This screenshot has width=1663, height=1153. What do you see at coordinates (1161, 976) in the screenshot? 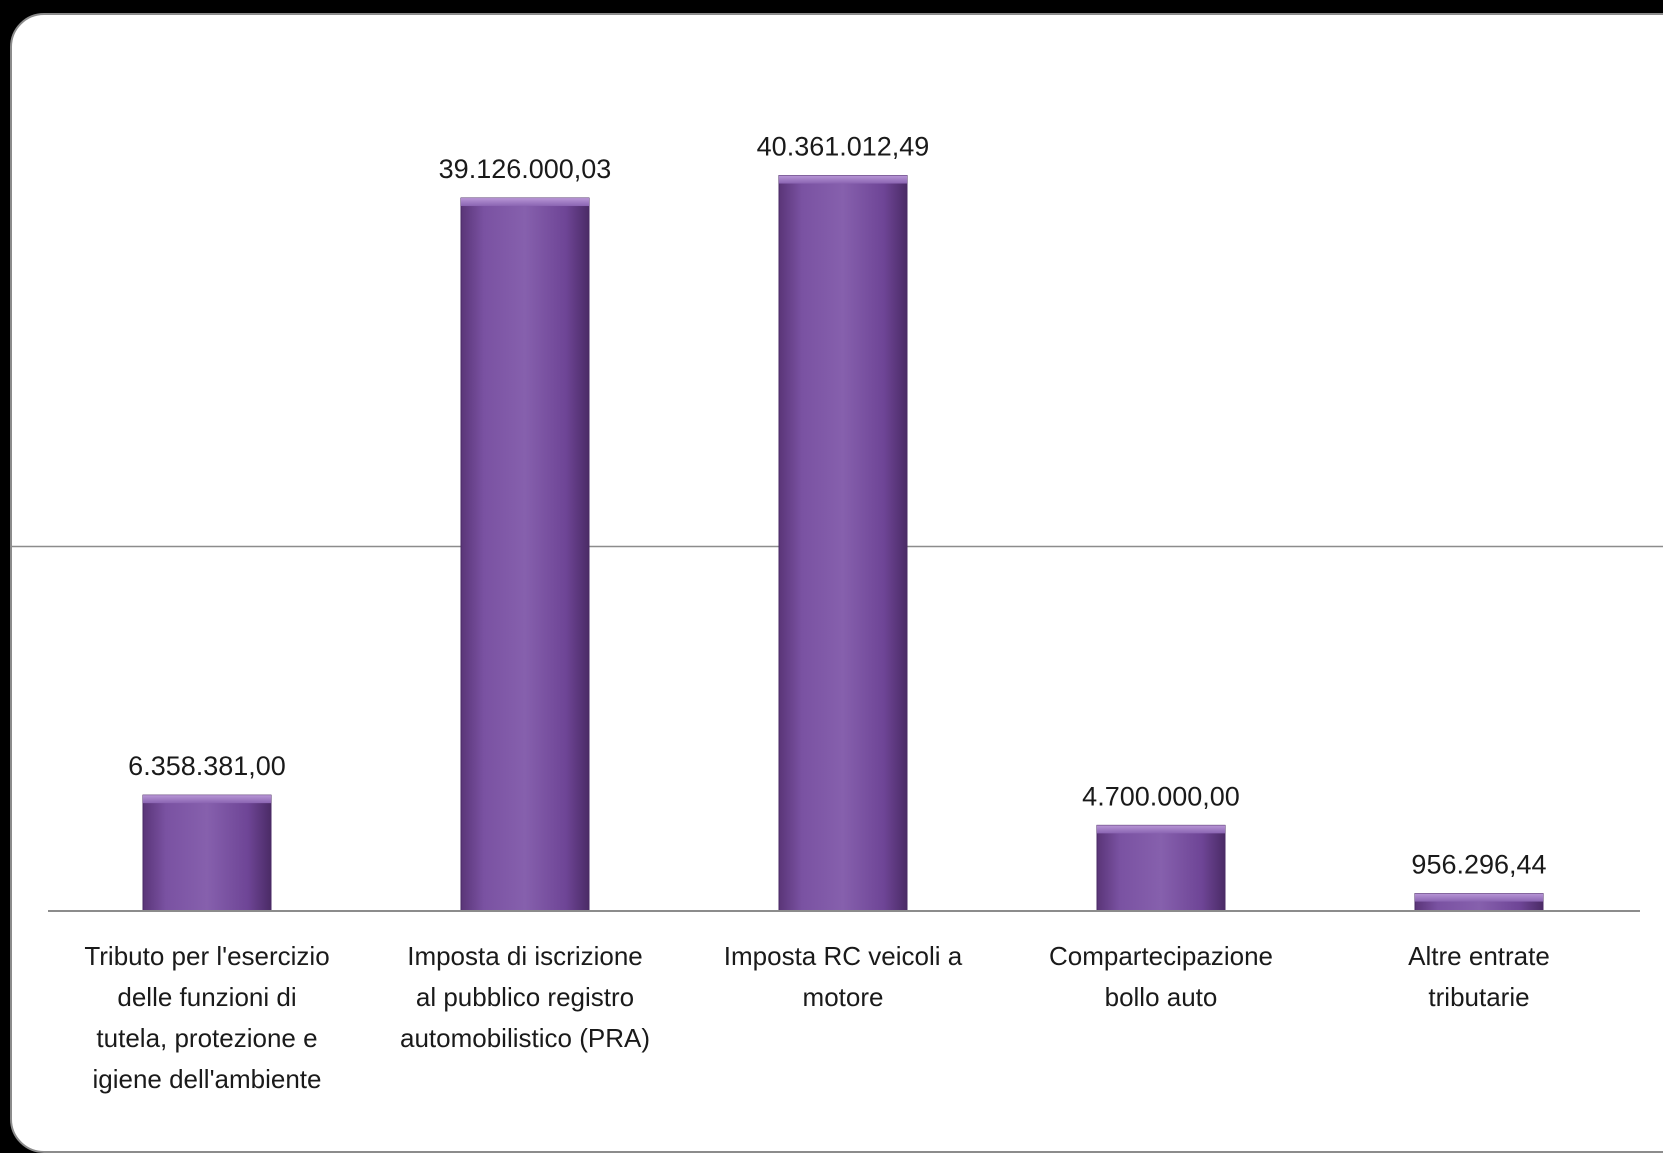
I see `category-label-3: Compartecipazione bollo auto` at bounding box center [1161, 976].